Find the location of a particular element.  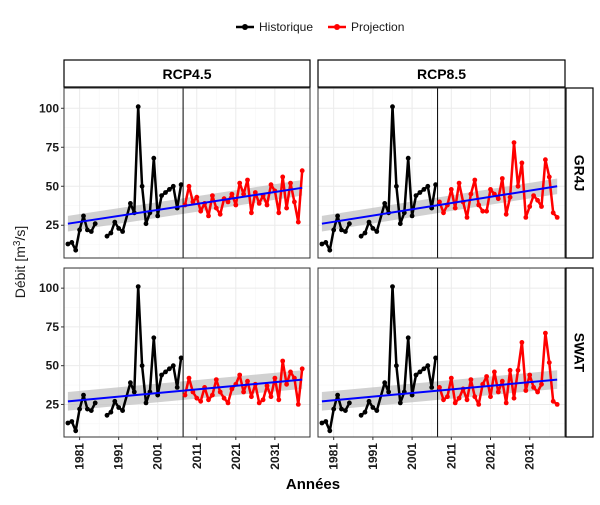

column-strip: RCP4.5 is located at coordinates (187, 73).